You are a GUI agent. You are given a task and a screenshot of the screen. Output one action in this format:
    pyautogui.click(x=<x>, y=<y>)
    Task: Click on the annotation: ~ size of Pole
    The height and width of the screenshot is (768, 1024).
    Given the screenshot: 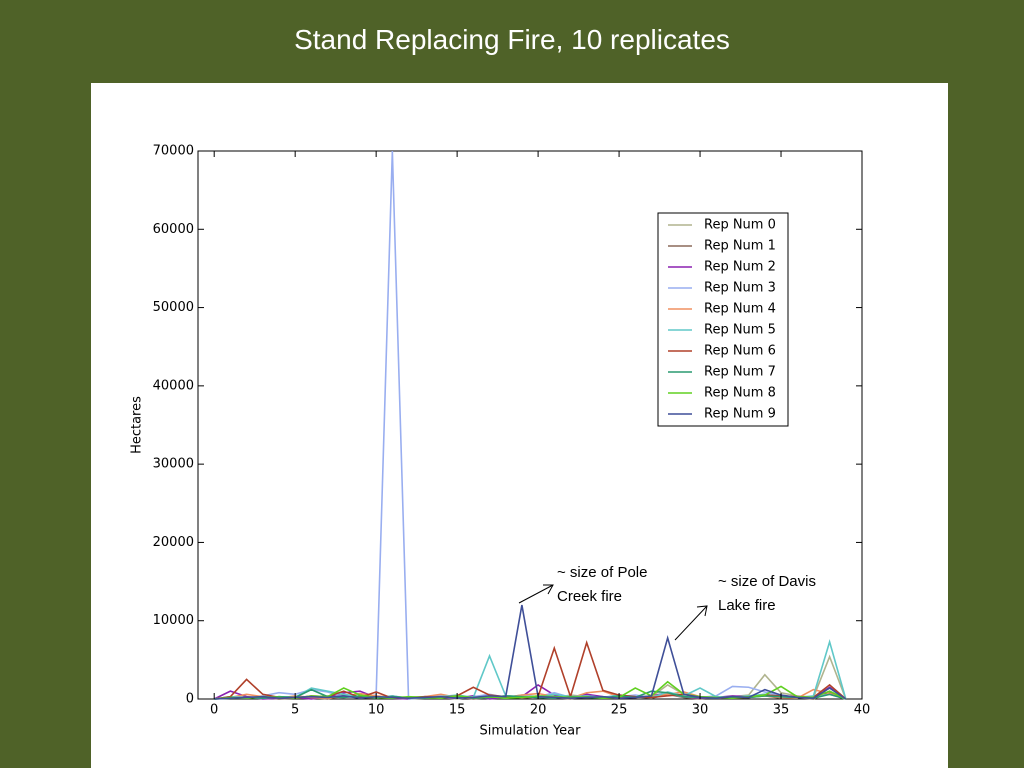 What is the action you would take?
    pyautogui.click(x=602, y=572)
    